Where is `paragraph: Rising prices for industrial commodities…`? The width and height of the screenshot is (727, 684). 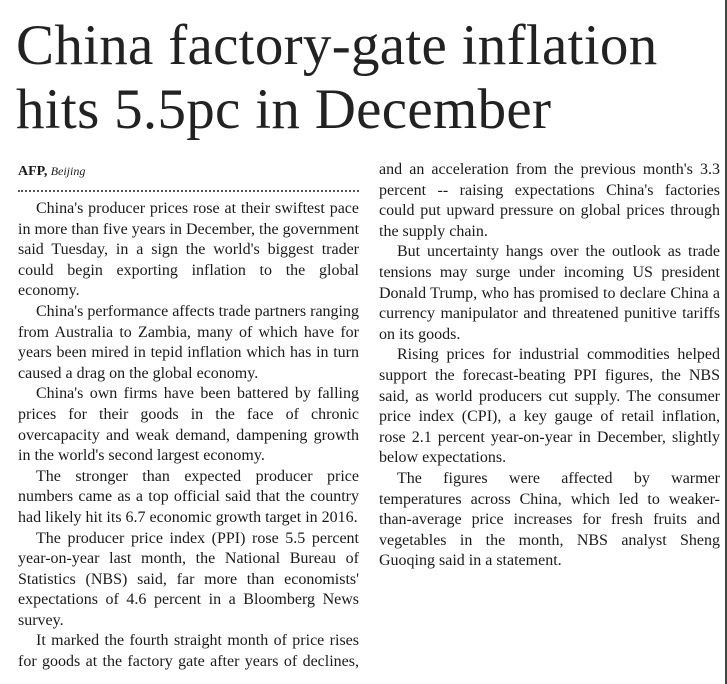
paragraph: Rising prices for industrial commodities… is located at coordinates (549, 406).